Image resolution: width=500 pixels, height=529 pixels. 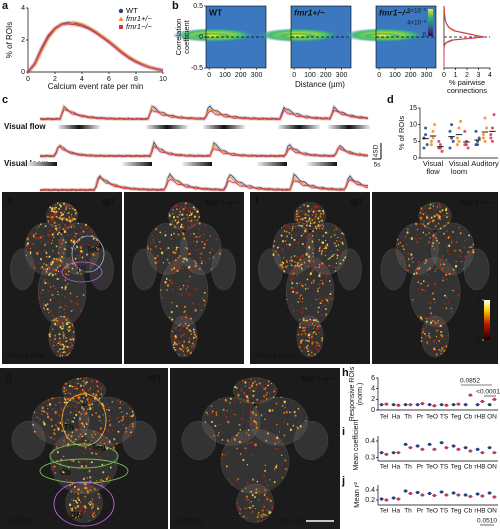 What do you see at coordinates (394, 12) in the screenshot?
I see `heatmap-title: fmr1−/−` at bounding box center [394, 12].